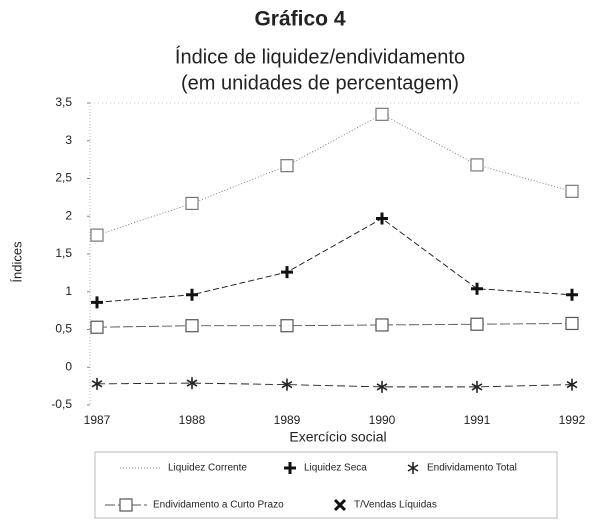  I want to click on x-axis-label: Exercício social, so click(337, 437).